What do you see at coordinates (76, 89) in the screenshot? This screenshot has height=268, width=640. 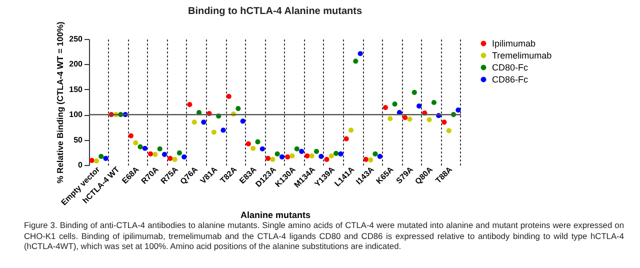 I see `y-tick-label: 150` at bounding box center [76, 89].